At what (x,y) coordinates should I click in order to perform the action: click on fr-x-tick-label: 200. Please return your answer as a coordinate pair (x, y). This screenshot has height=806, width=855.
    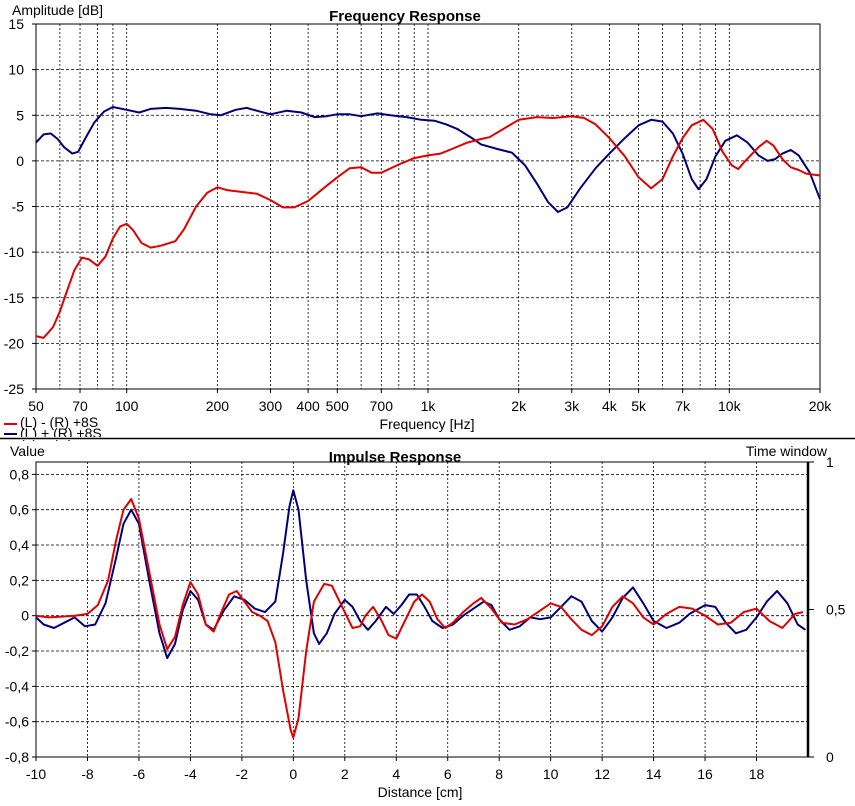
    Looking at the image, I should click on (218, 406).